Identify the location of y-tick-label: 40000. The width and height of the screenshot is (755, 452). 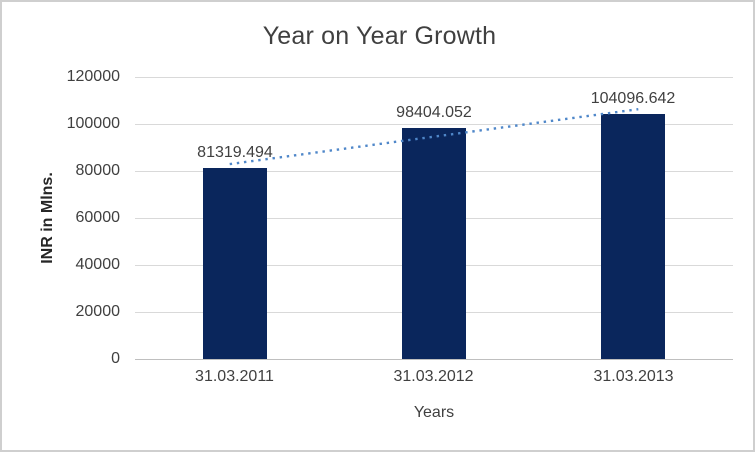
(98, 264).